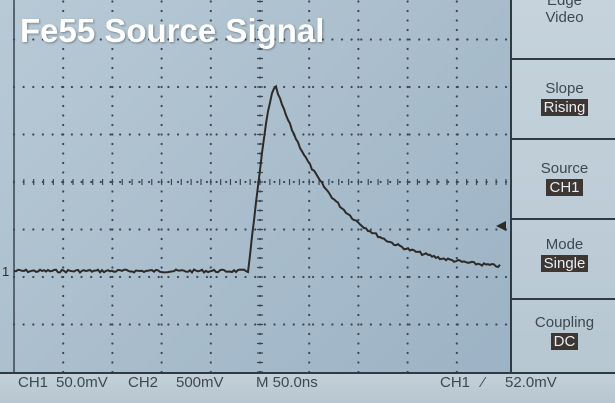 The width and height of the screenshot is (615, 403). What do you see at coordinates (501, 226) in the screenshot?
I see `trigger-level-arrow` at bounding box center [501, 226].